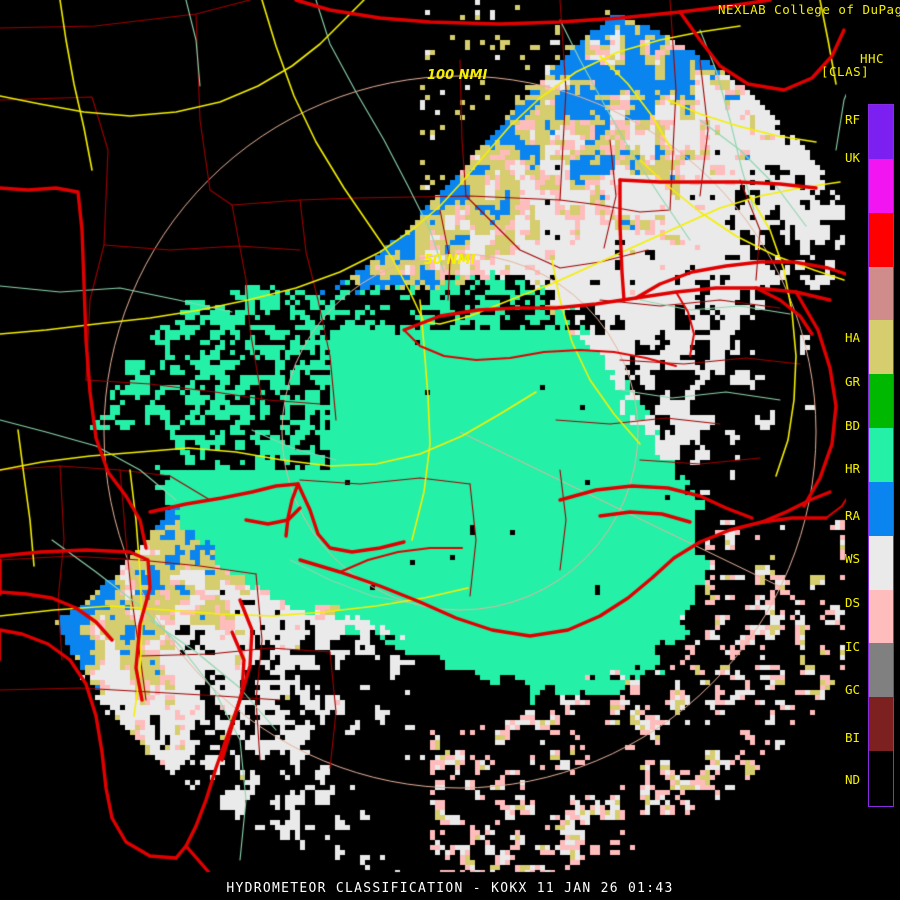  What do you see at coordinates (852, 558) in the screenshot?
I see `legend-label-ws: WS` at bounding box center [852, 558].